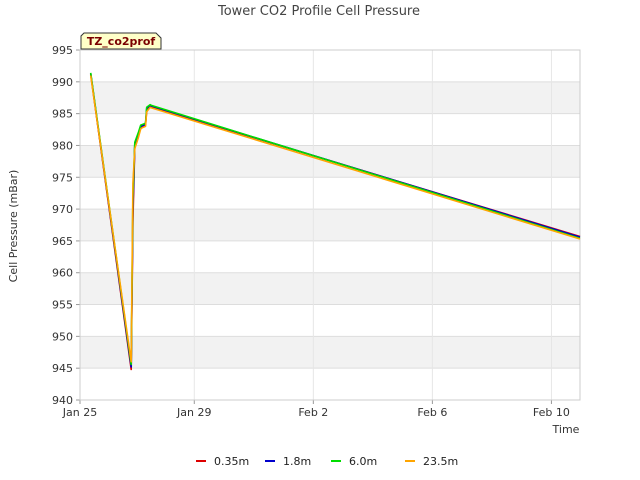 The height and width of the screenshot is (480, 640). Describe the element at coordinates (79, 412) in the screenshot. I see `x-tick-label: Jan 25` at that location.